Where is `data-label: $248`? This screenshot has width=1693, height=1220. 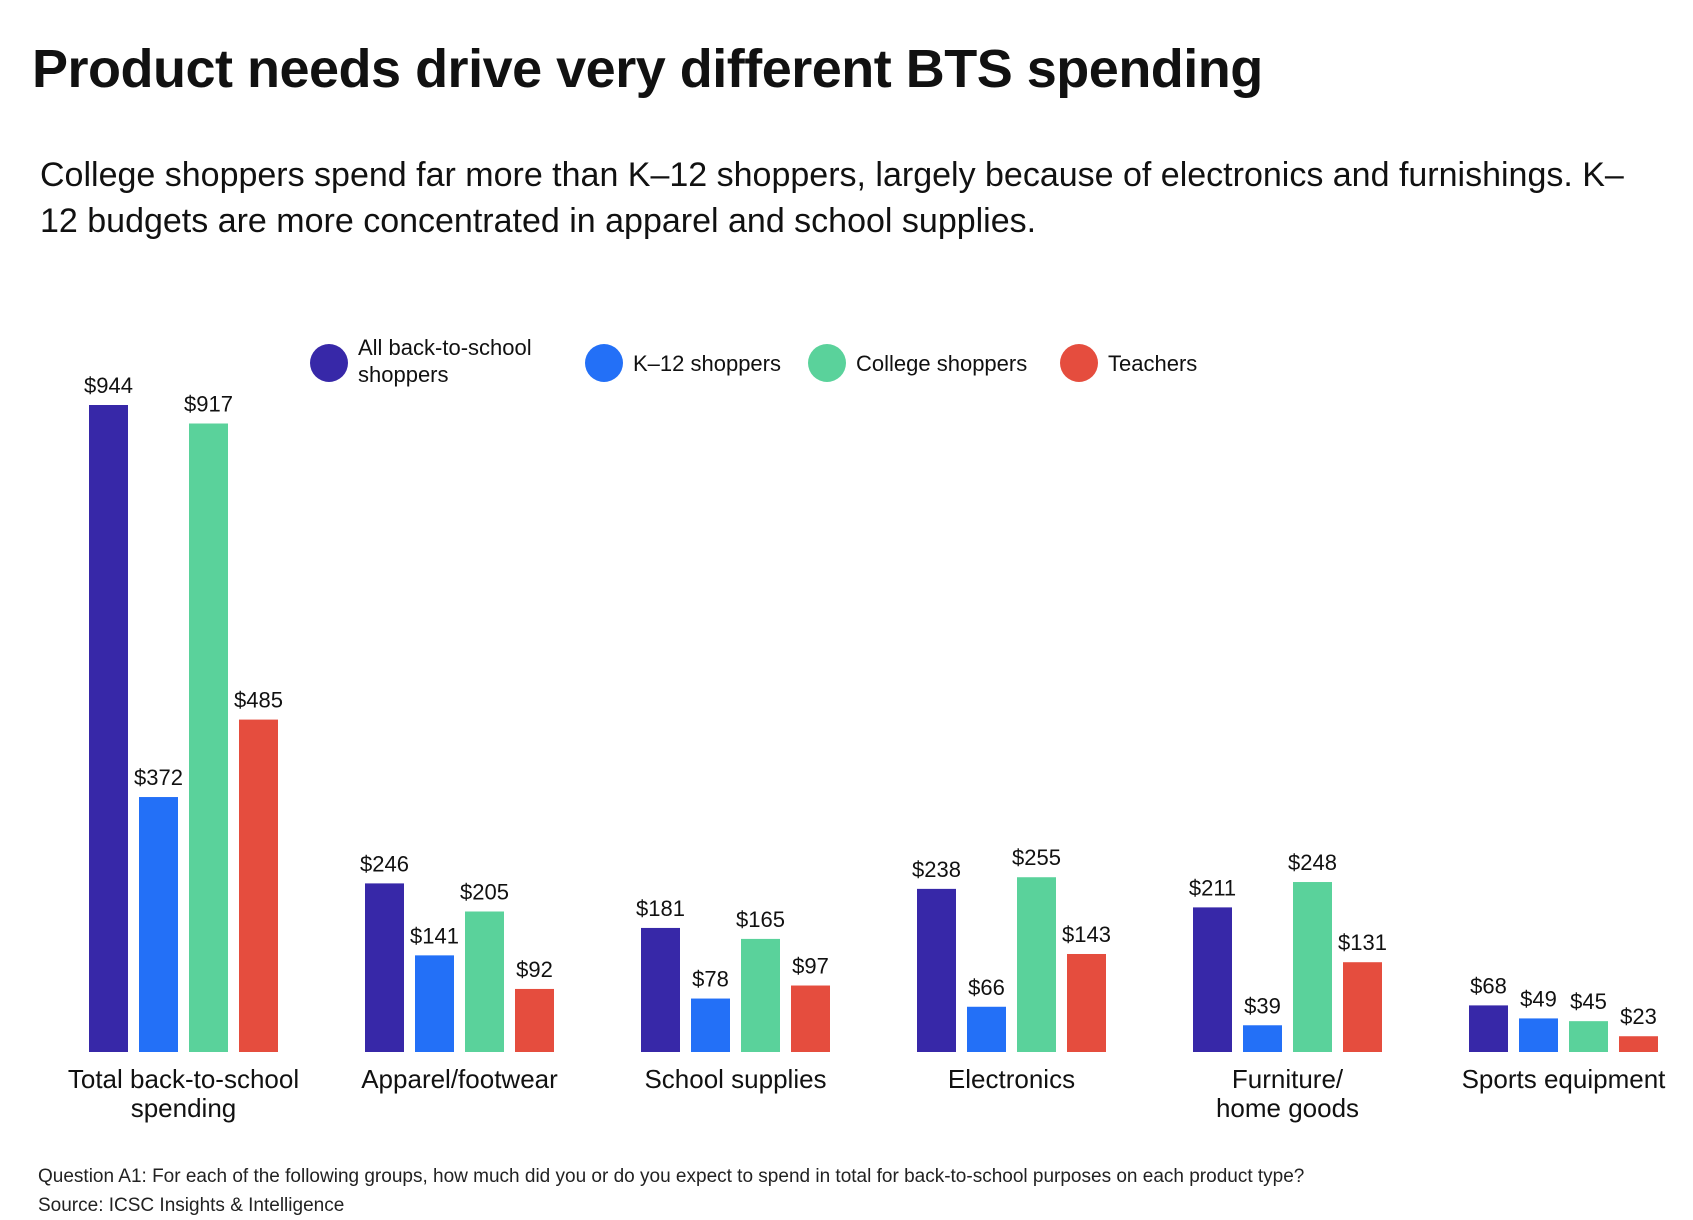
data-label: $248 is located at coordinates (1312, 862).